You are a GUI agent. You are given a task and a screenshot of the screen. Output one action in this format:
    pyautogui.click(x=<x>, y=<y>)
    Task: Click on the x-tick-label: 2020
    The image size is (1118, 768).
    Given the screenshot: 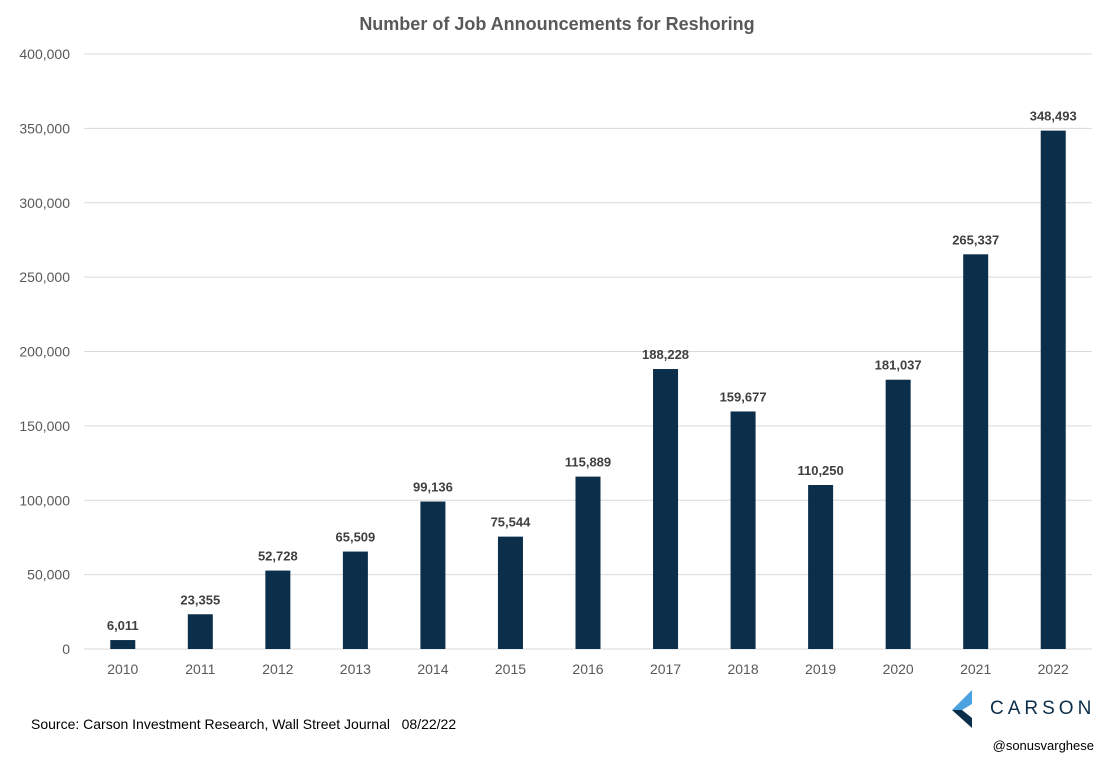 What is the action you would take?
    pyautogui.click(x=898, y=669)
    